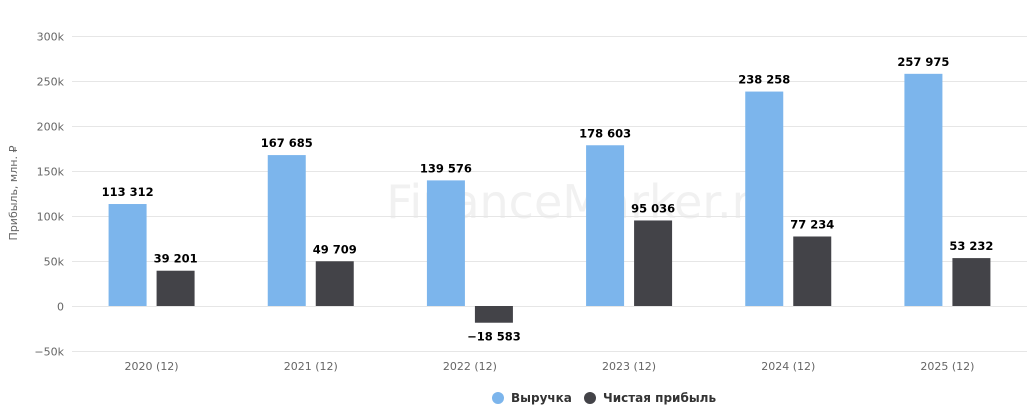 This screenshot has width=1027, height=415. Describe the element at coordinates (812, 224) in the screenshot. I see `data-label: 77 234` at that location.